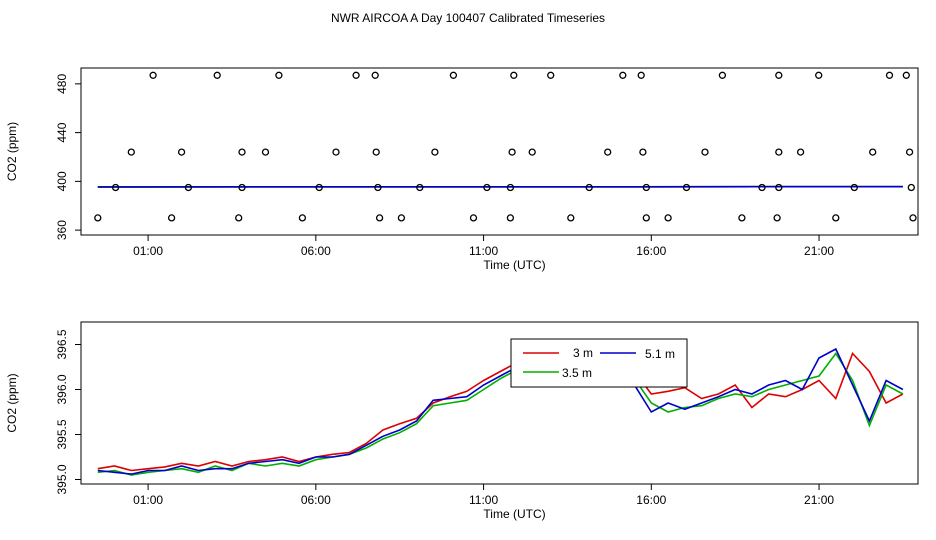 This screenshot has width=936, height=540. What do you see at coordinates (62, 344) in the screenshot?
I see `y-tick-label: 396.5` at bounding box center [62, 344].